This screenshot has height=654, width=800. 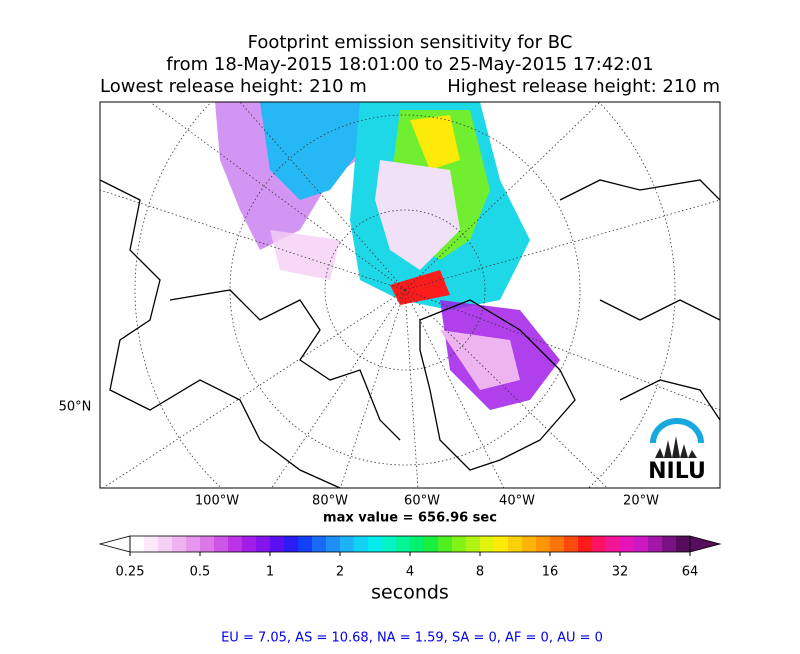 What do you see at coordinates (410, 518) in the screenshot?
I see `max-value: max value = 656.96 sec` at bounding box center [410, 518].